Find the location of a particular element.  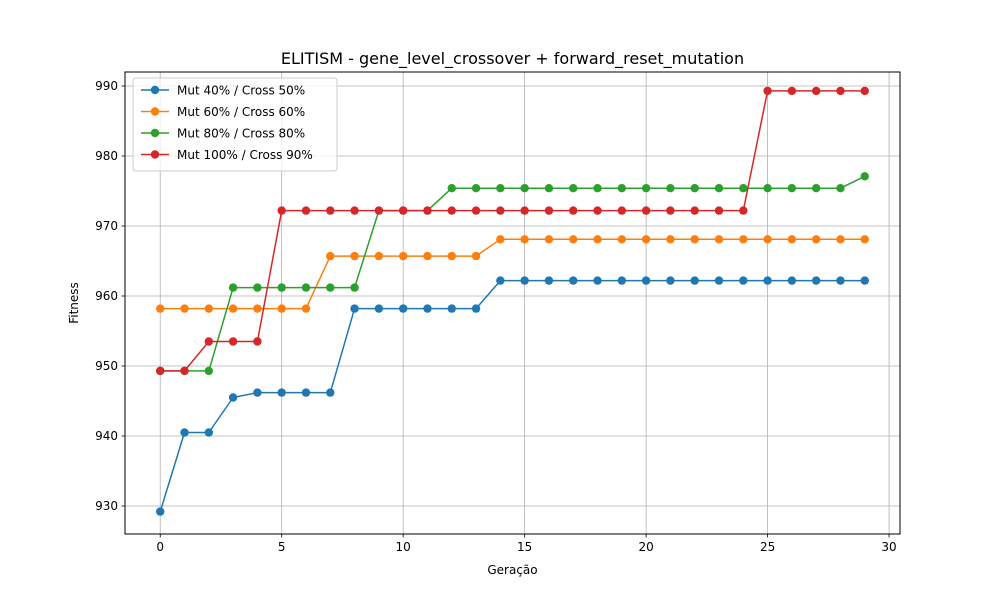

y-tick-label: 980 is located at coordinates (106, 156).